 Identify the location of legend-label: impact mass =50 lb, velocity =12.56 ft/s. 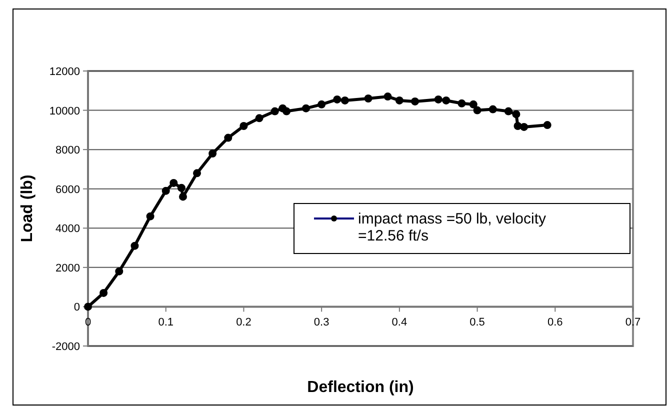
(452, 227).